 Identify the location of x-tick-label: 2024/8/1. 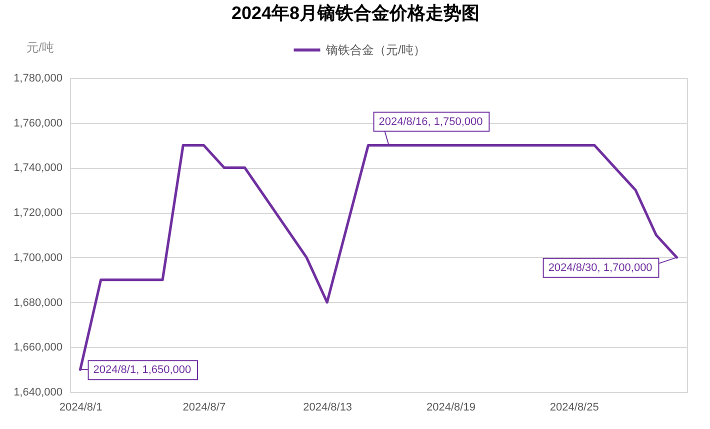
(80, 408).